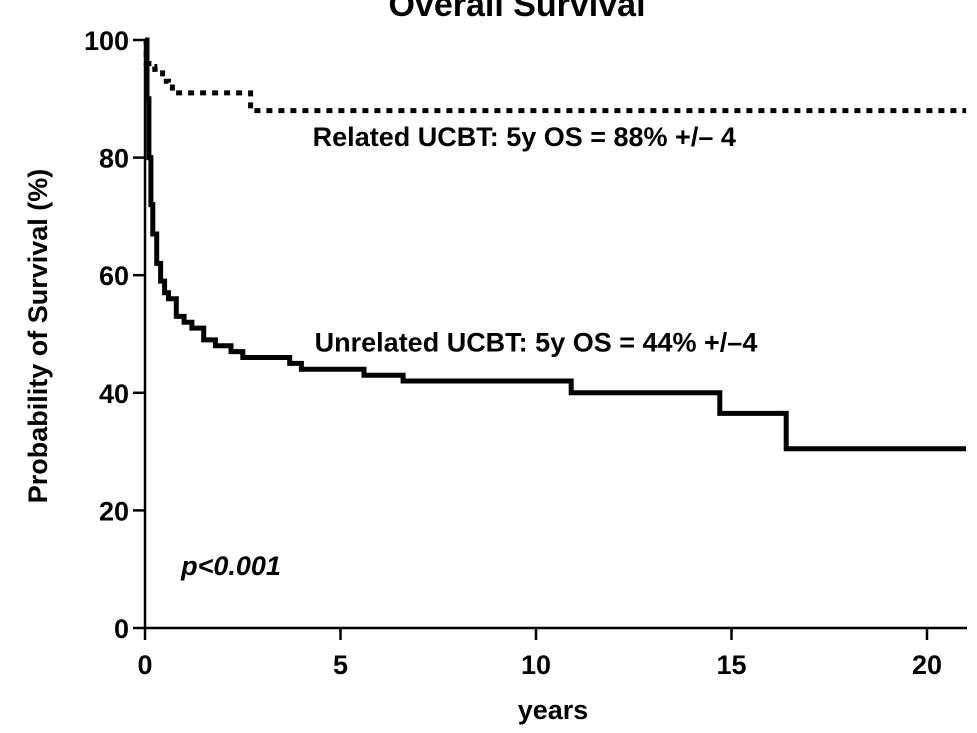  Describe the element at coordinates (114, 159) in the screenshot. I see `y-tick-label: 80` at that location.